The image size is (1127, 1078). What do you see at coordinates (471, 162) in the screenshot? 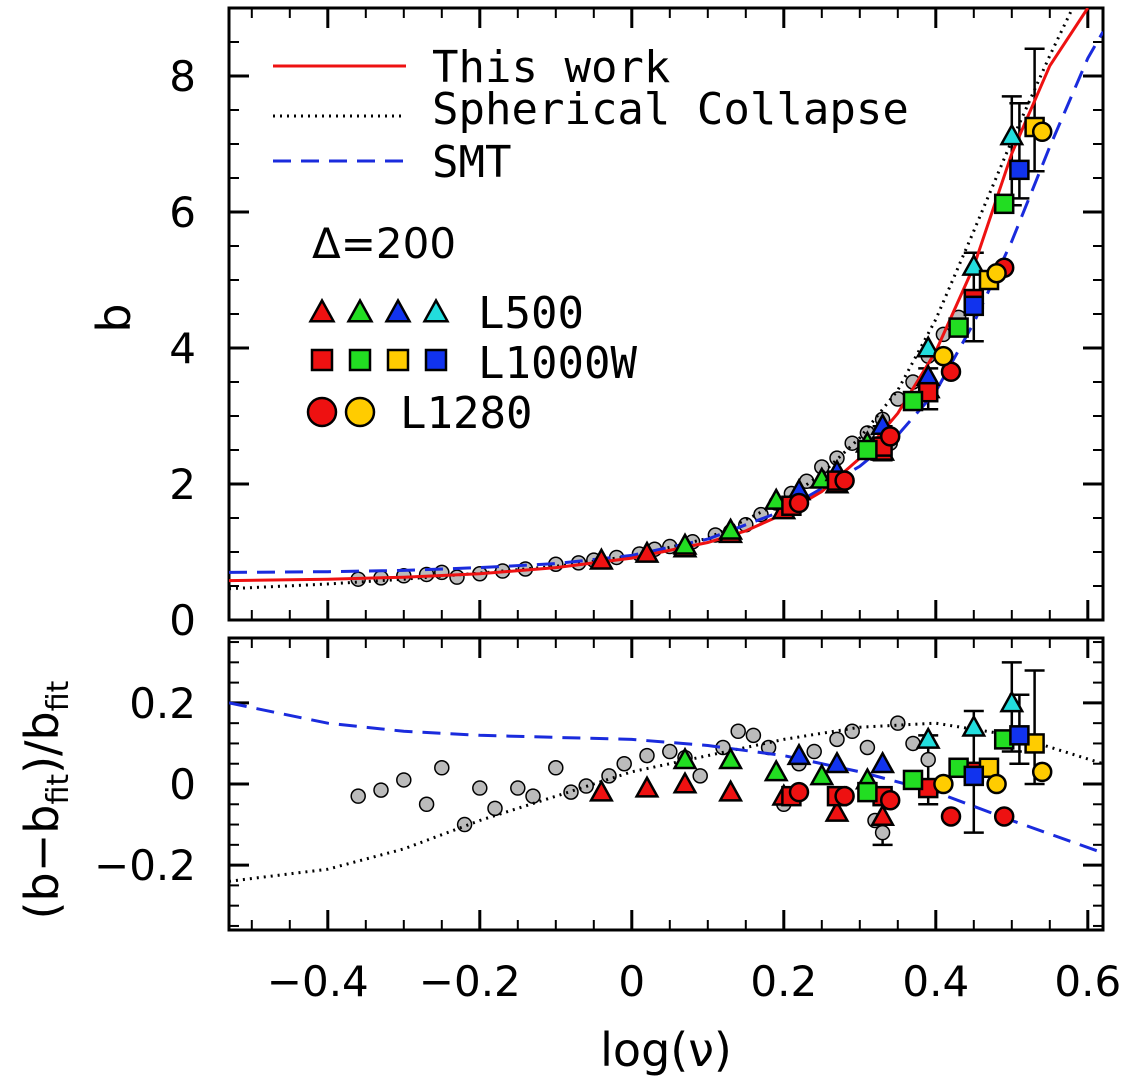
I see `legend-label-smt: SMT` at bounding box center [471, 162].